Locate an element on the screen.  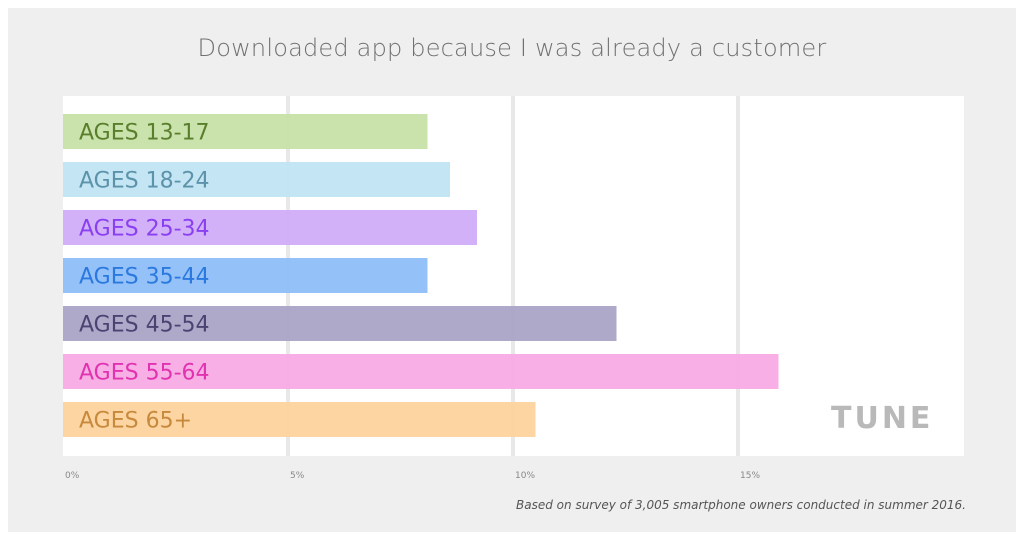
x-tick-label: 10% is located at coordinates (525, 476).